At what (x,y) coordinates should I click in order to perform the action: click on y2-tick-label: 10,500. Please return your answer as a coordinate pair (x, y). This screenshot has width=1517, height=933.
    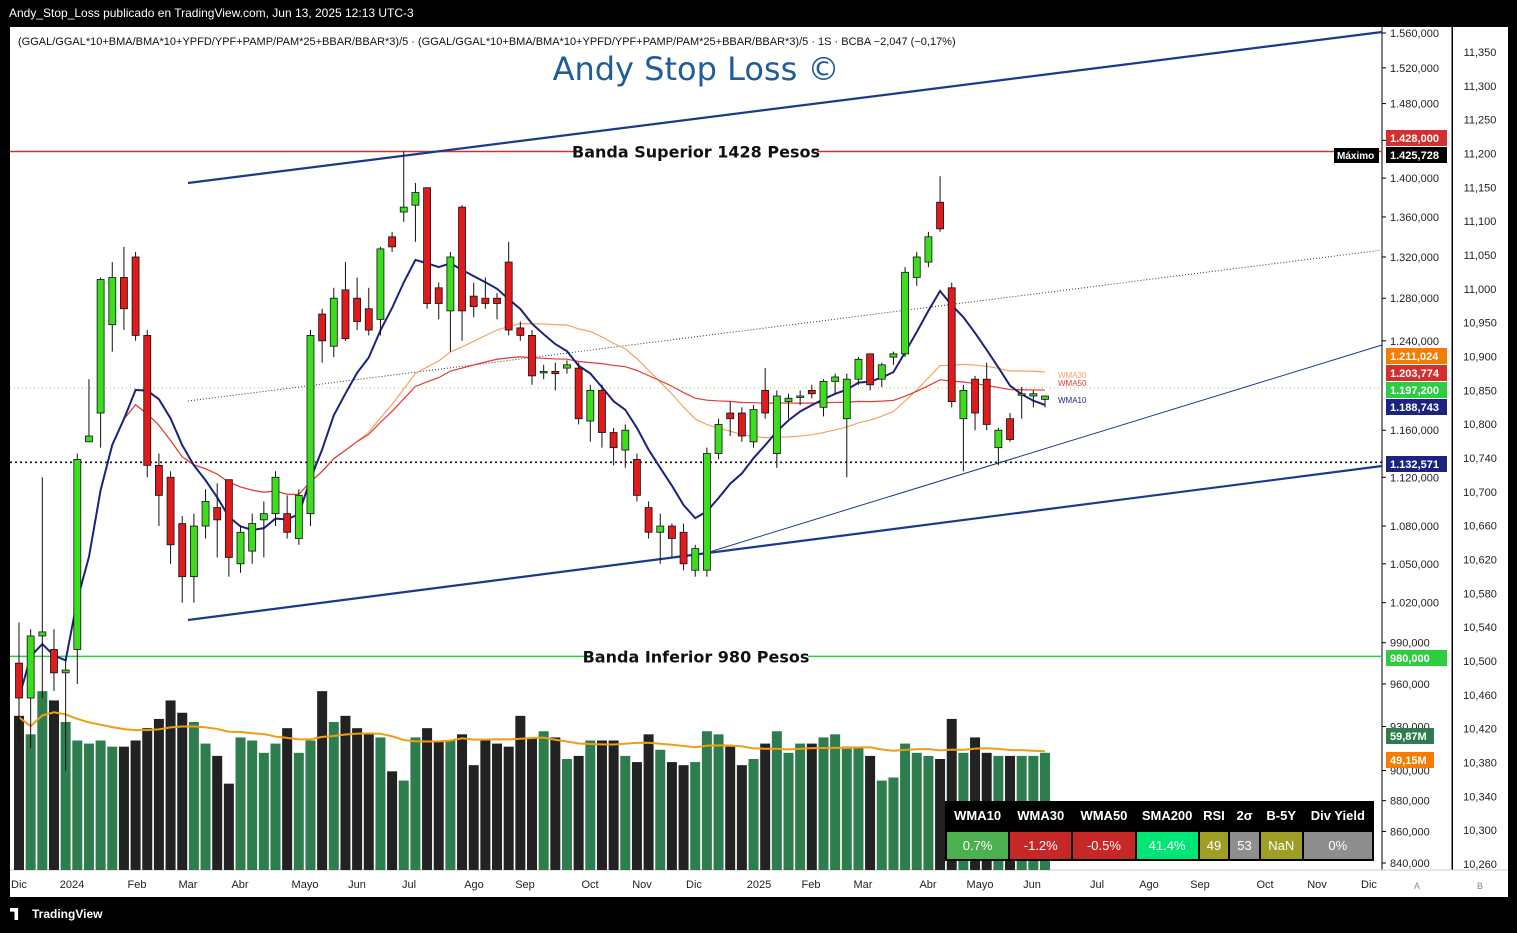
    Looking at the image, I should click on (1480, 662).